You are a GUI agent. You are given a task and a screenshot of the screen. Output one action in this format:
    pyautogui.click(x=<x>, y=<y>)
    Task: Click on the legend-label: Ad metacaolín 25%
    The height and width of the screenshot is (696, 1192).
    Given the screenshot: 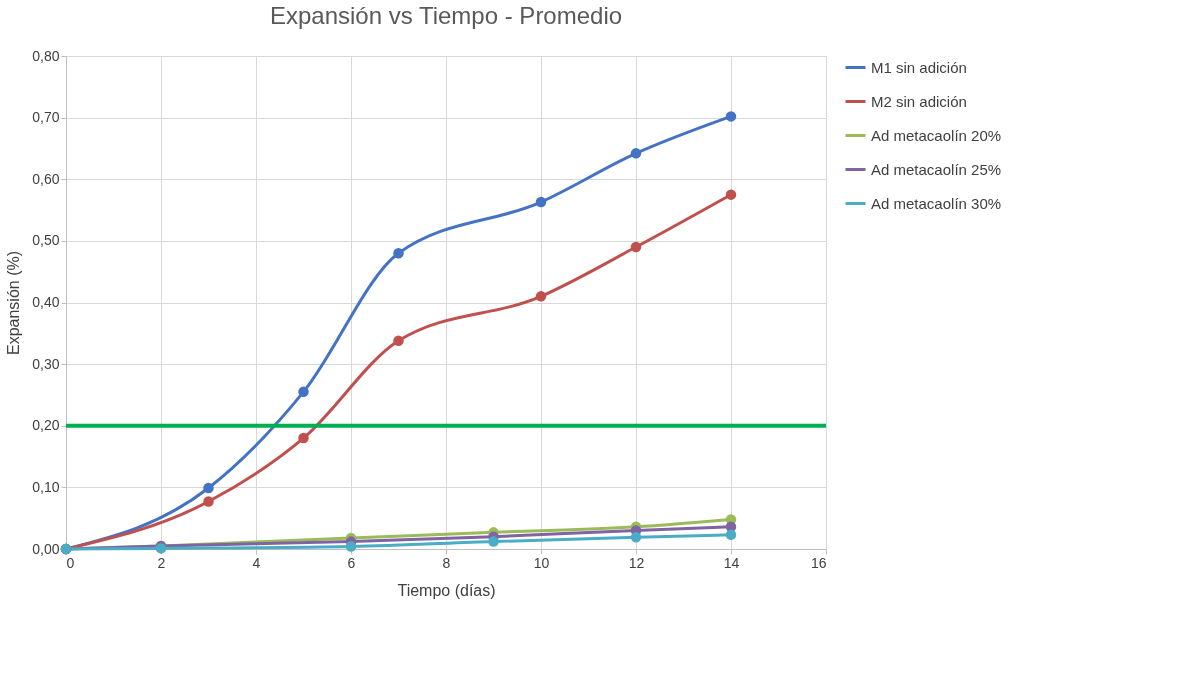 What is the action you would take?
    pyautogui.click(x=936, y=169)
    